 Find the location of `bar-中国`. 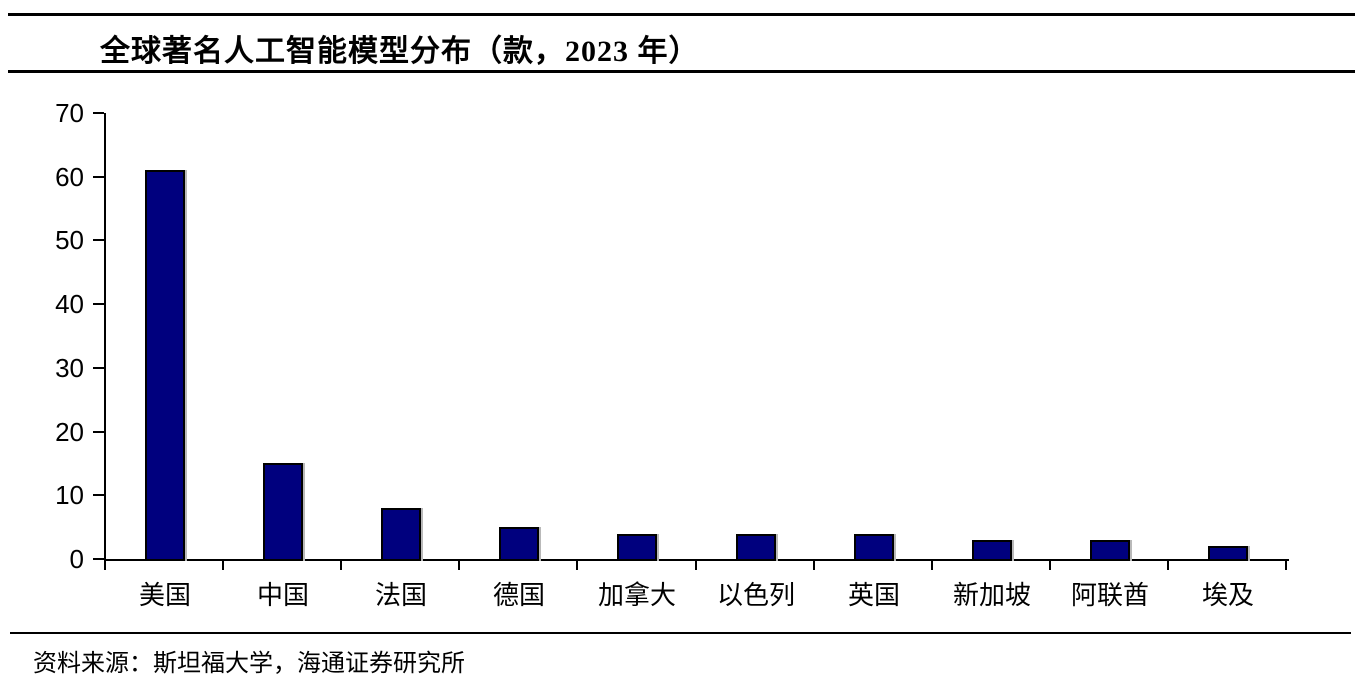

bar-中国 is located at coordinates (283, 512).